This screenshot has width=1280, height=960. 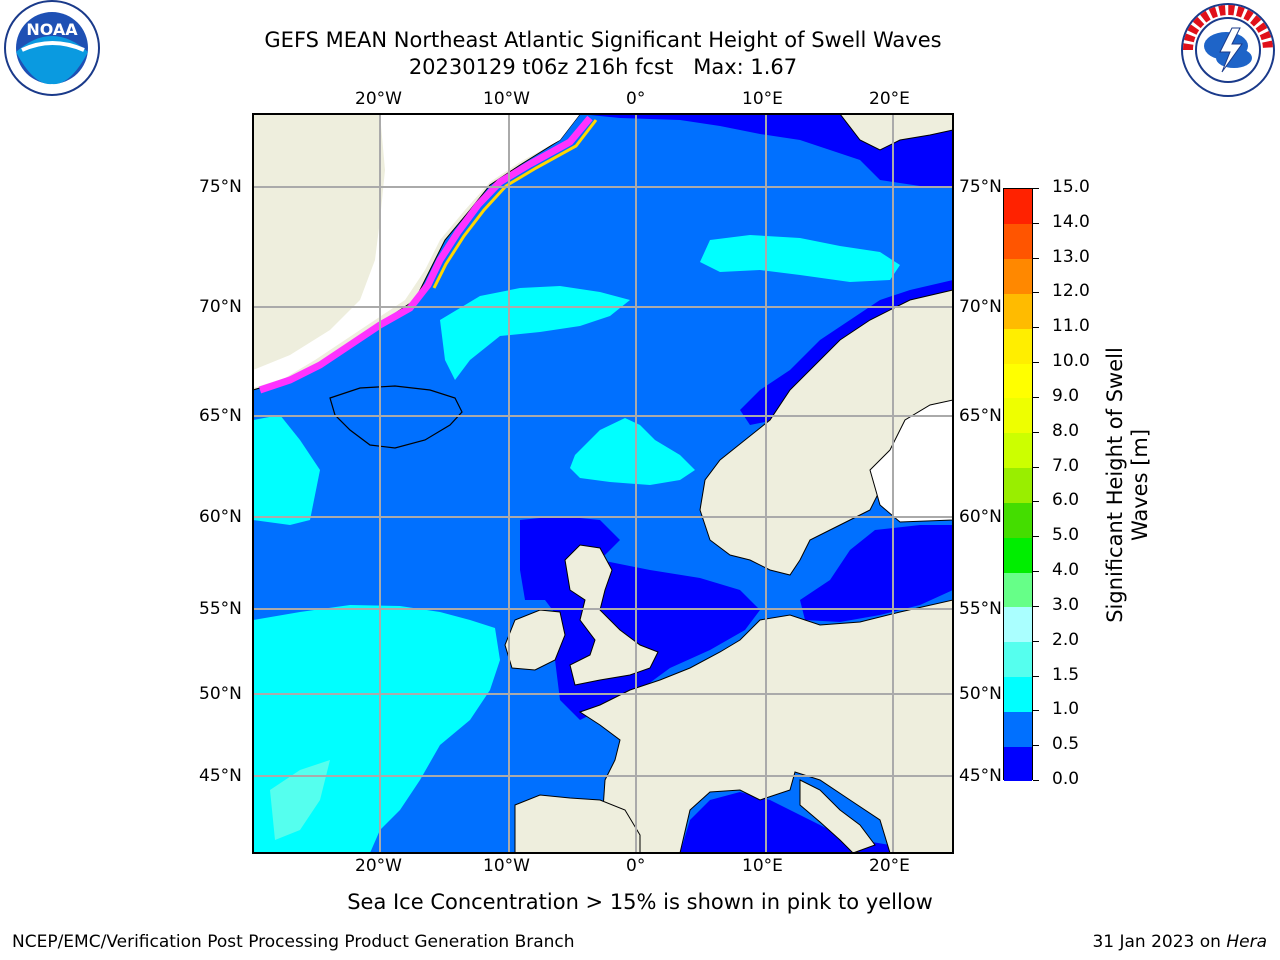 What do you see at coordinates (980, 517) in the screenshot?
I see `lat-label-60n-right: 60°N` at bounding box center [980, 517].